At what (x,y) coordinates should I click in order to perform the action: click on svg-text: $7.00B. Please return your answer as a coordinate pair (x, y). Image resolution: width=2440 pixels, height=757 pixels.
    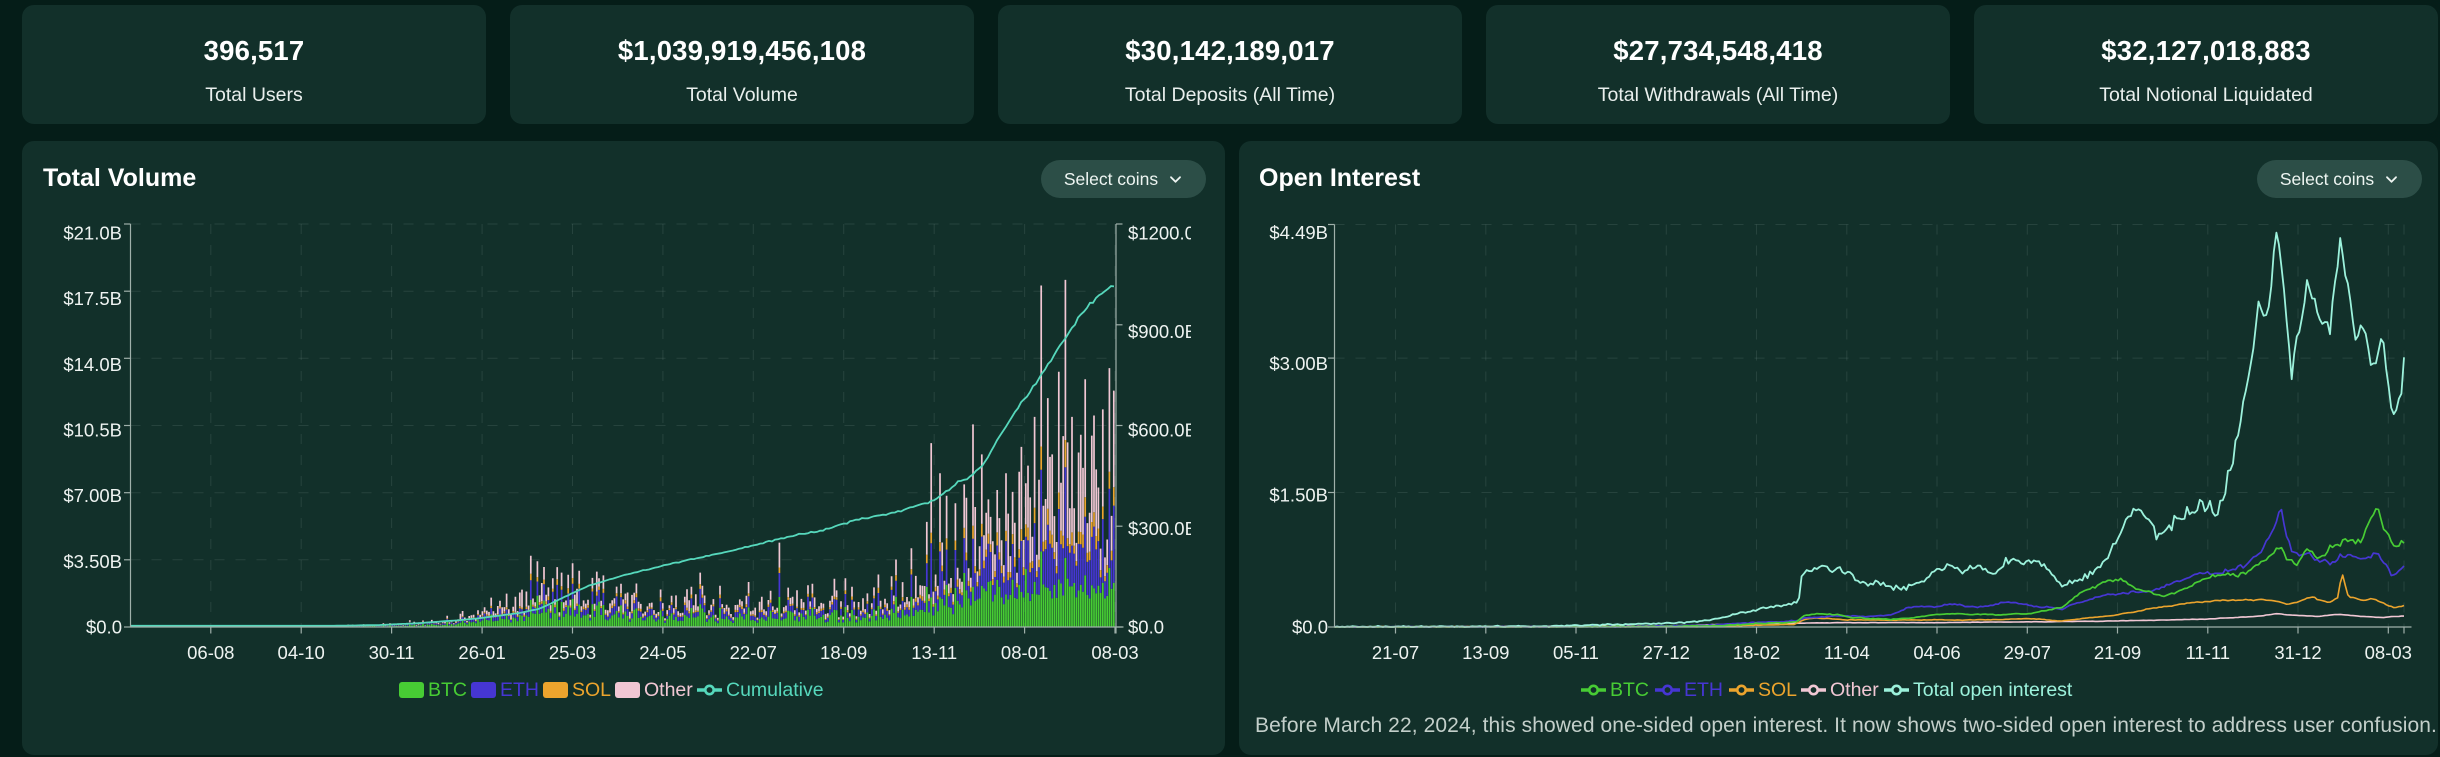
    Looking at the image, I should click on (92, 495).